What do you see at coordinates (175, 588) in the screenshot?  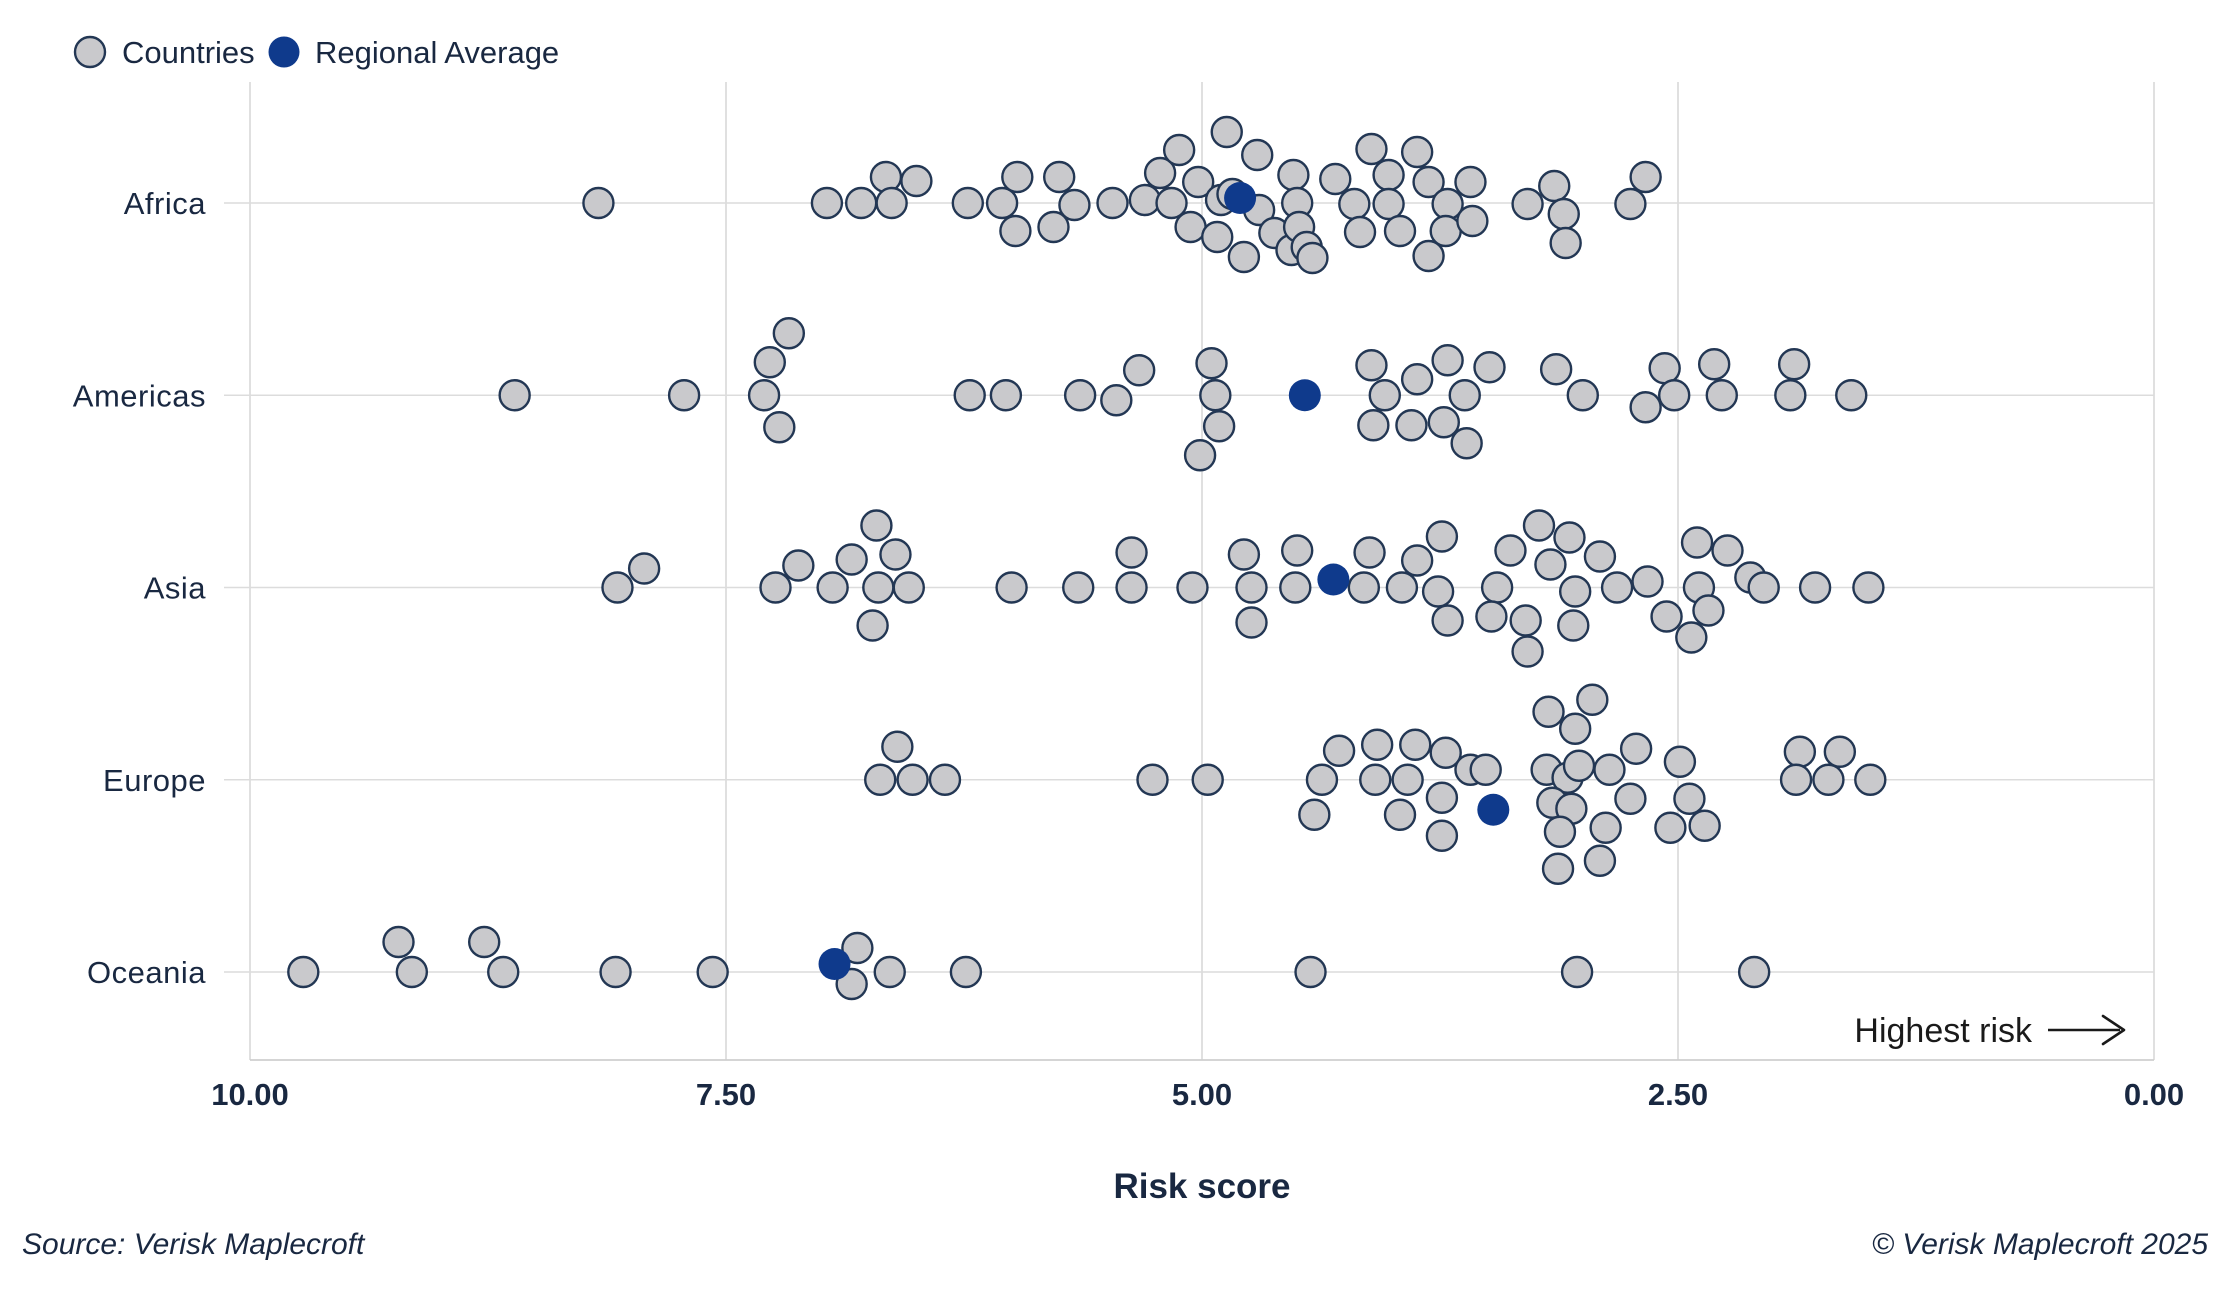 I see `region-label-asia: Asia` at bounding box center [175, 588].